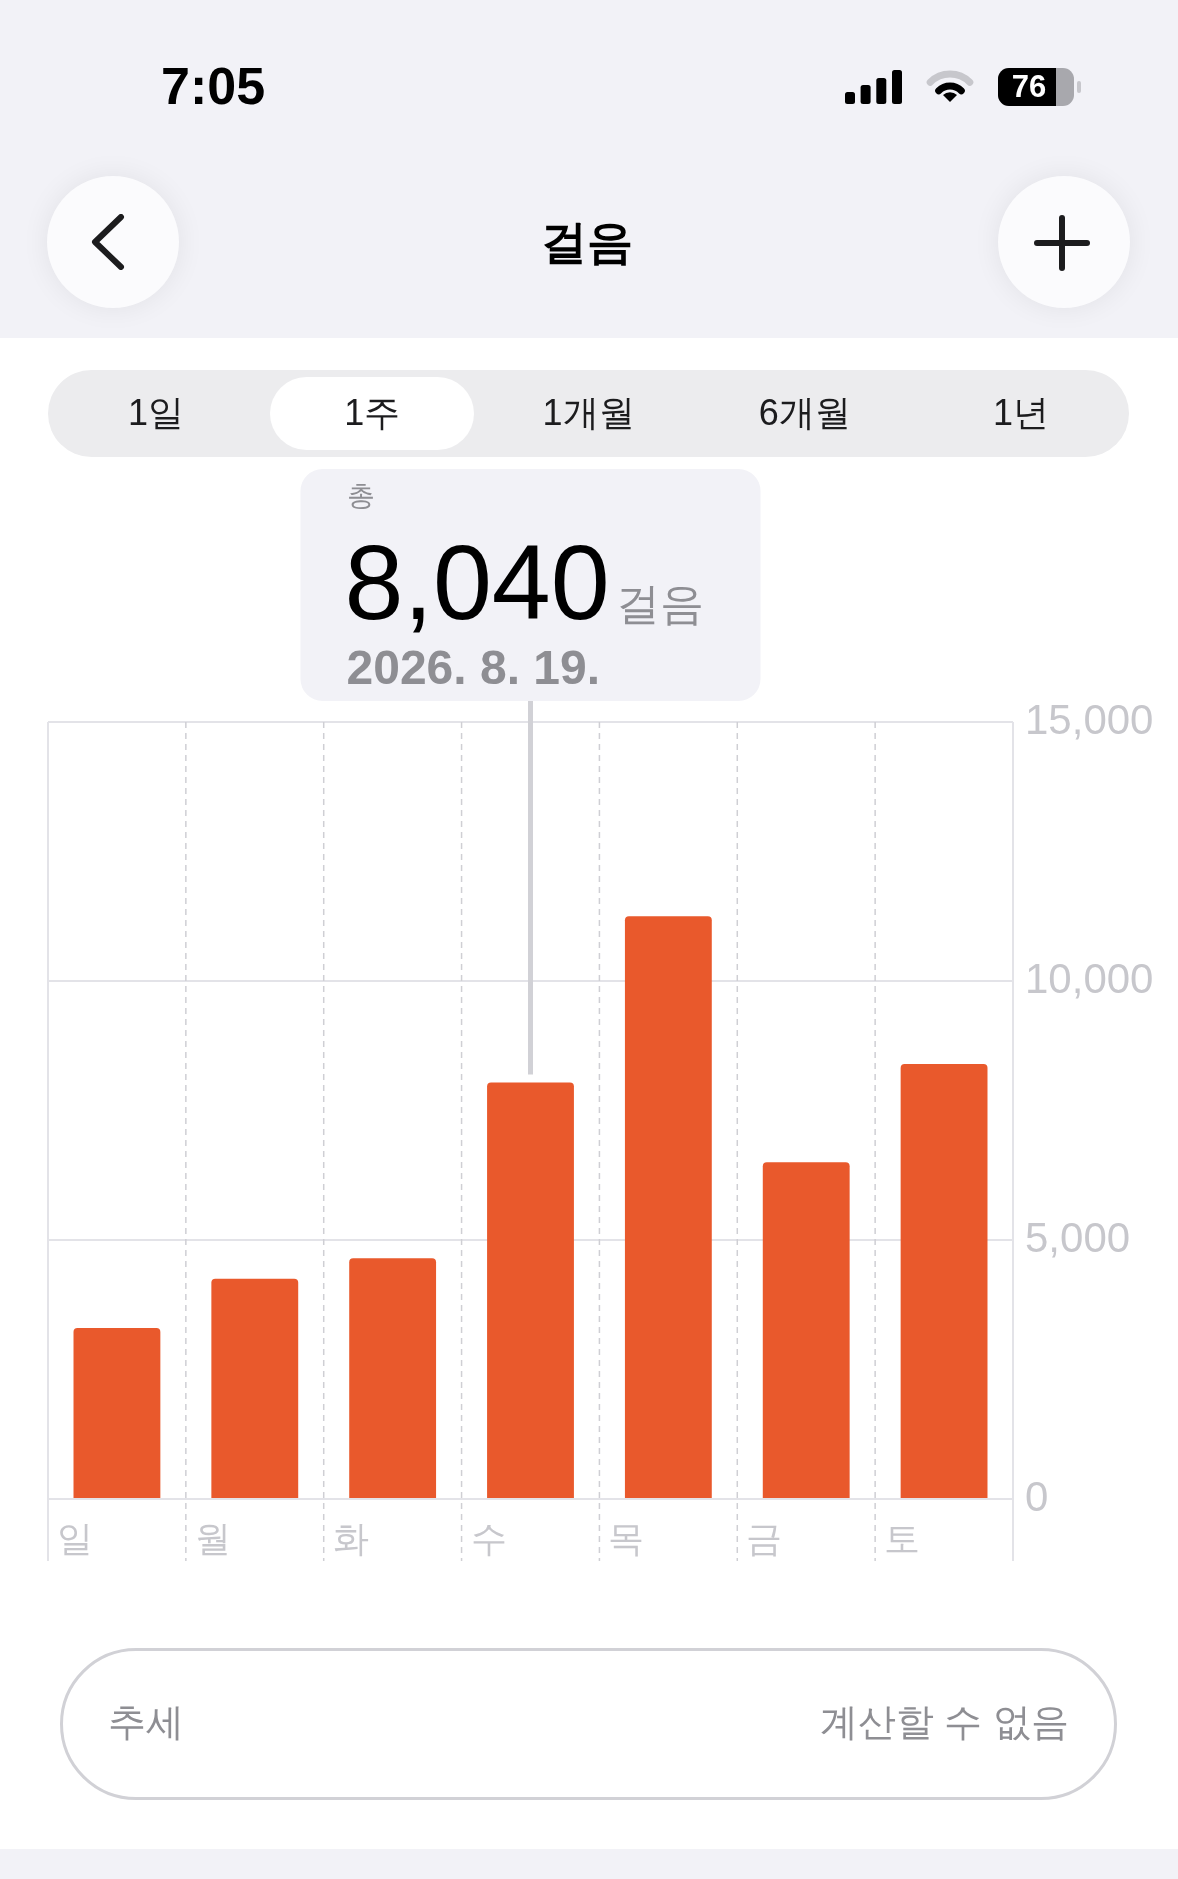 The image size is (1178, 1879). Describe the element at coordinates (488, 1538) in the screenshot. I see `x-tick-label: 수` at that location.